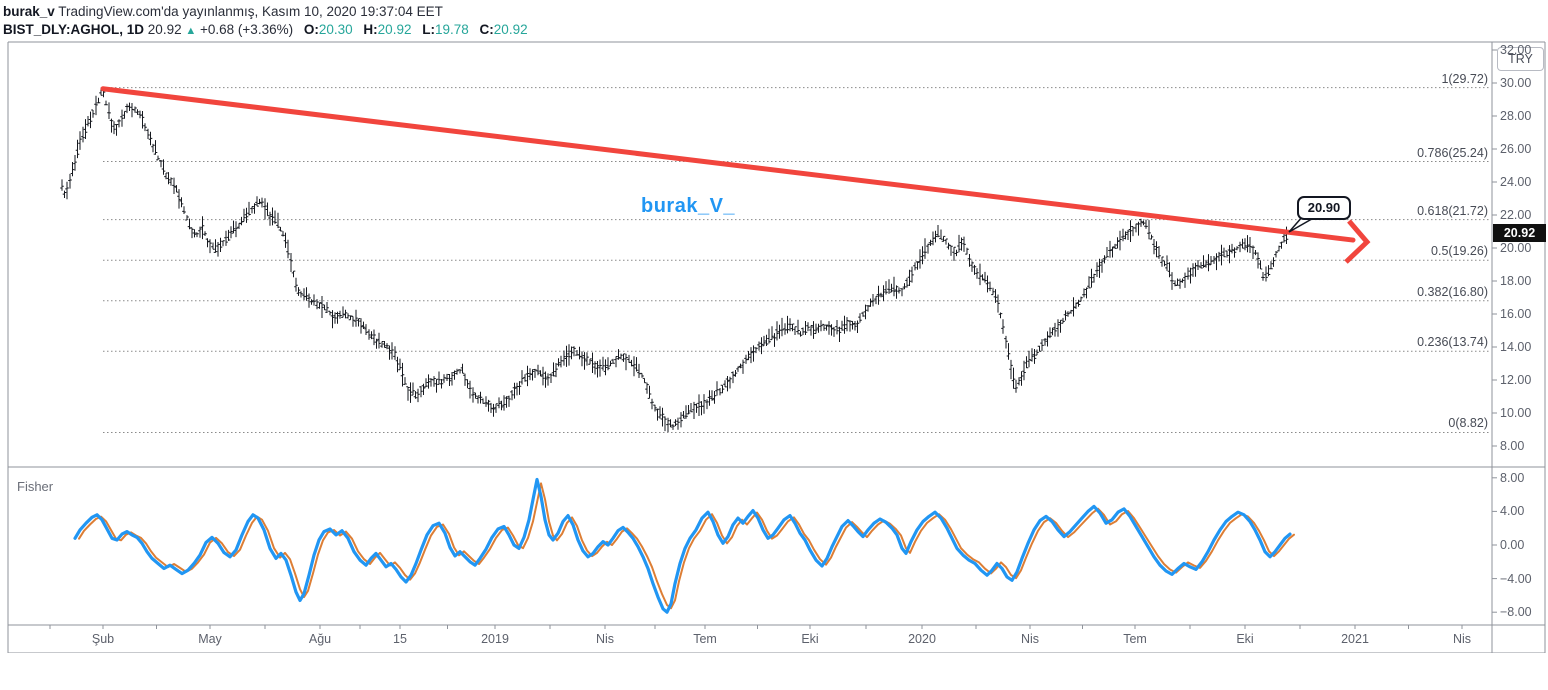 This screenshot has height=690, width=1548. I want to click on price-tick-label: 20.00, so click(1516, 248).